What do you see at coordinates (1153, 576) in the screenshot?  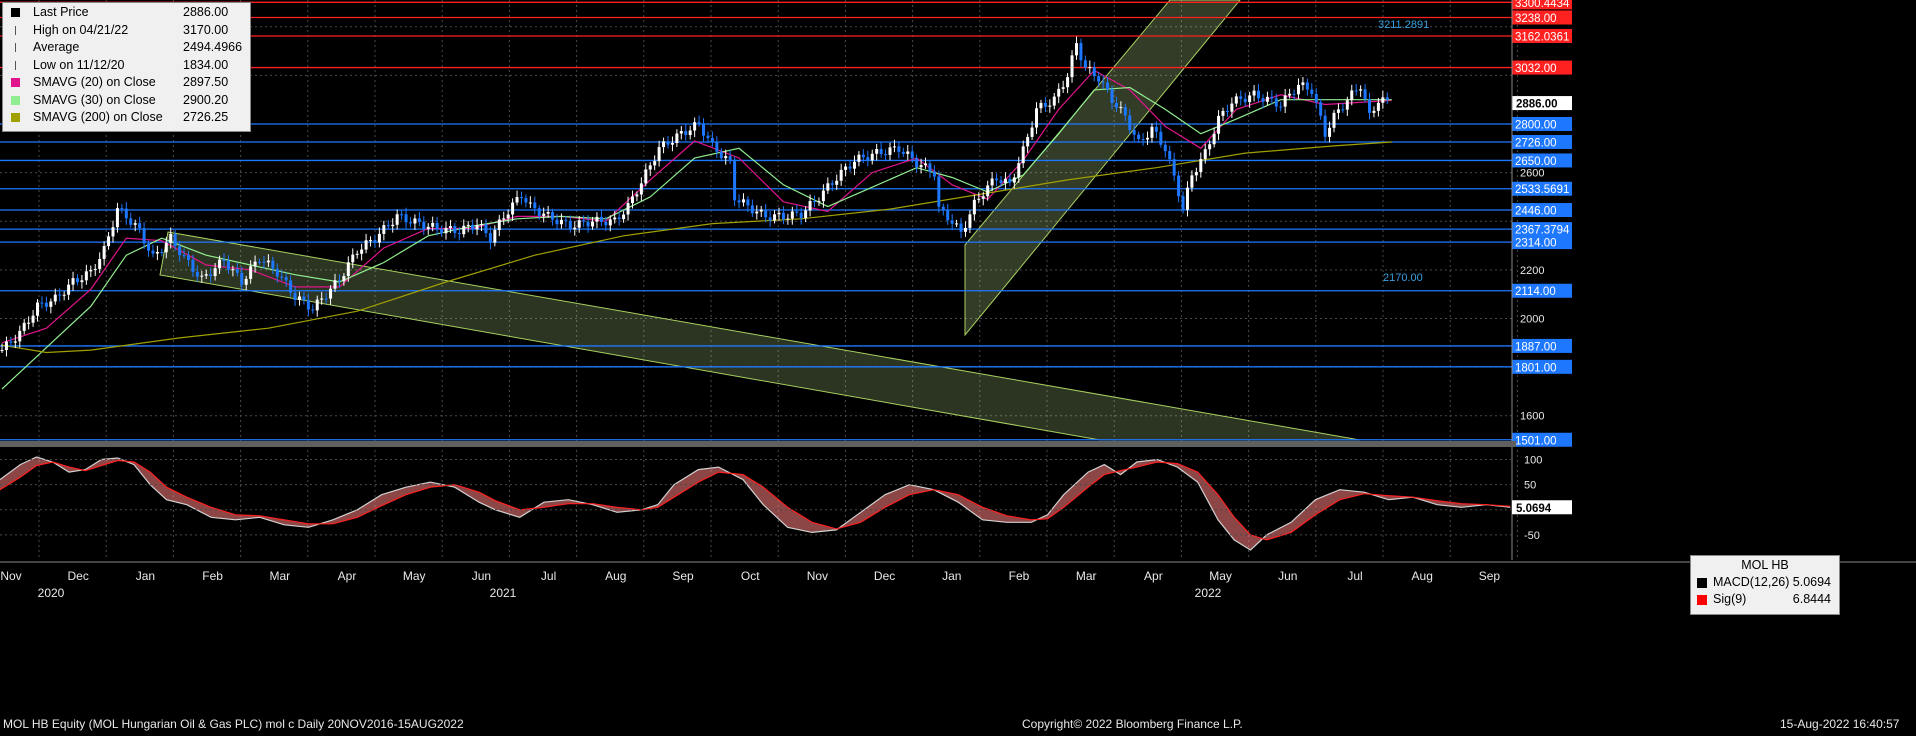 I see `month-label: Apr` at bounding box center [1153, 576].